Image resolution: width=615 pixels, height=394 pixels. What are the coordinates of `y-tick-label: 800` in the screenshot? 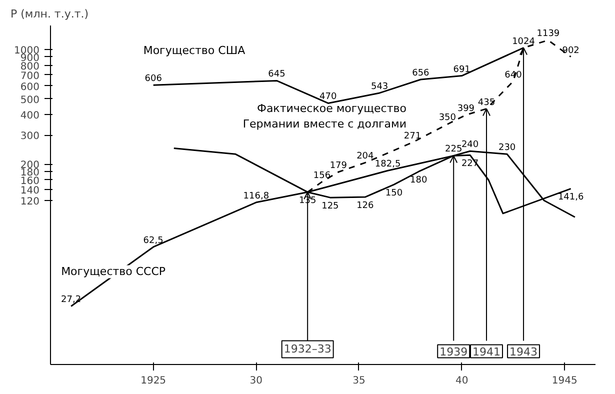 It's located at (30, 66).